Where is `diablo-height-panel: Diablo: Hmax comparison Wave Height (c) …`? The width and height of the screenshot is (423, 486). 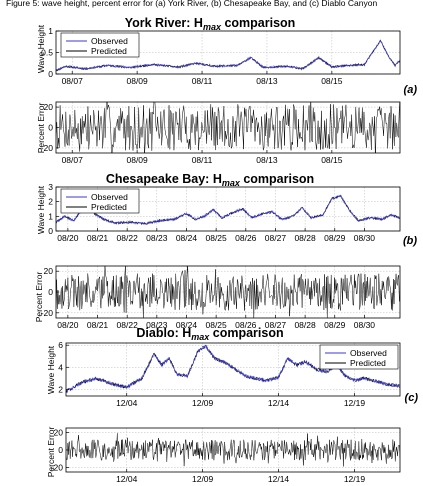
diablo-height-panel: Diablo: Hmax comparison Wave Height (c) … is located at coordinates (232, 367).